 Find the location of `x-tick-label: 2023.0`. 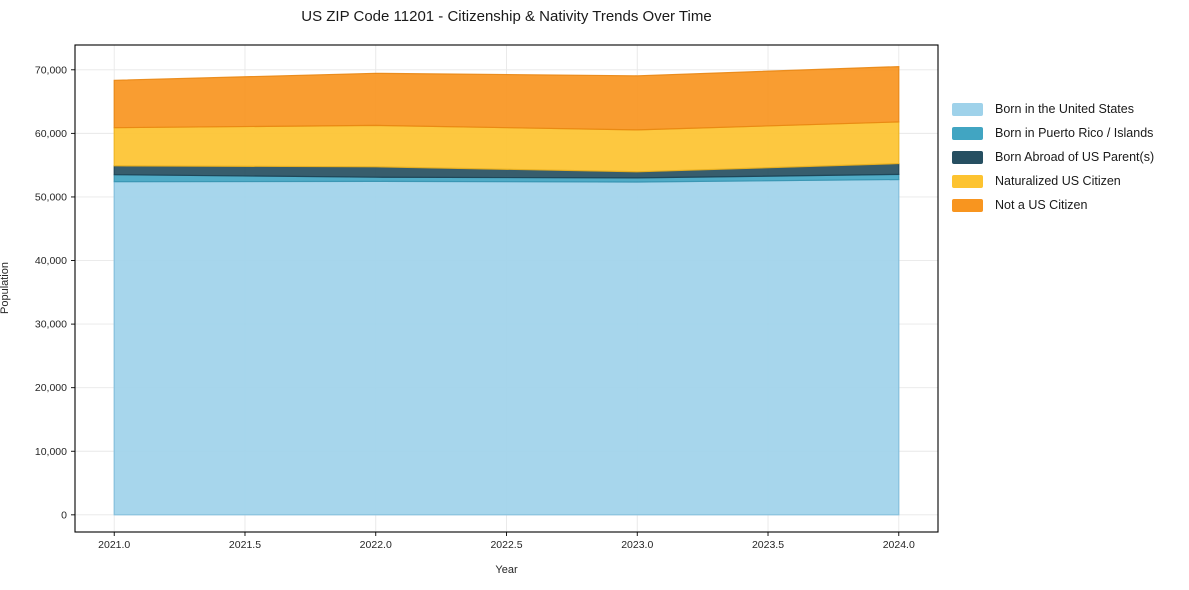

x-tick-label: 2023.0 is located at coordinates (637, 545).